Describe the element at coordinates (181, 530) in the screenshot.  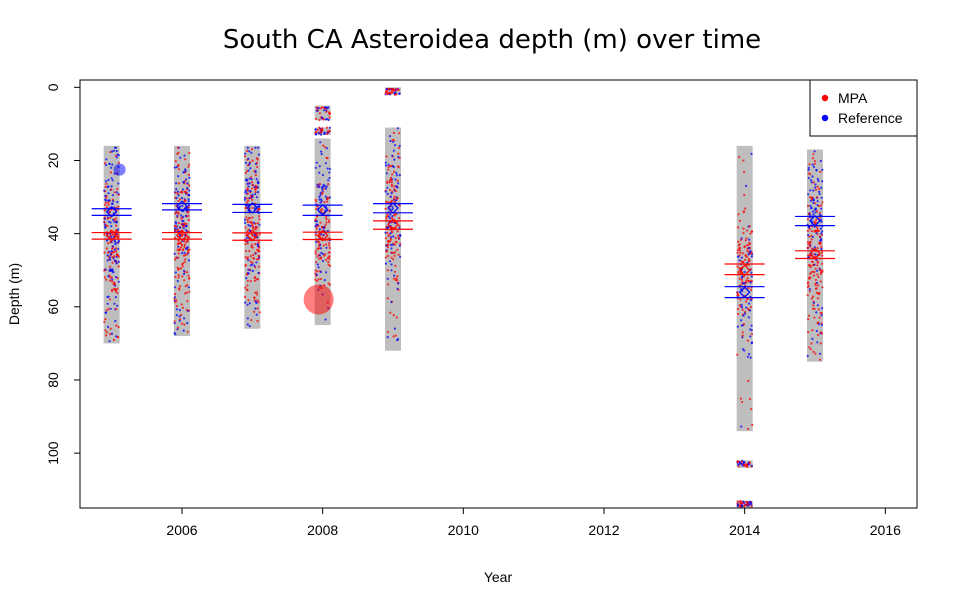
I see `x-tick-label: 2006` at that location.